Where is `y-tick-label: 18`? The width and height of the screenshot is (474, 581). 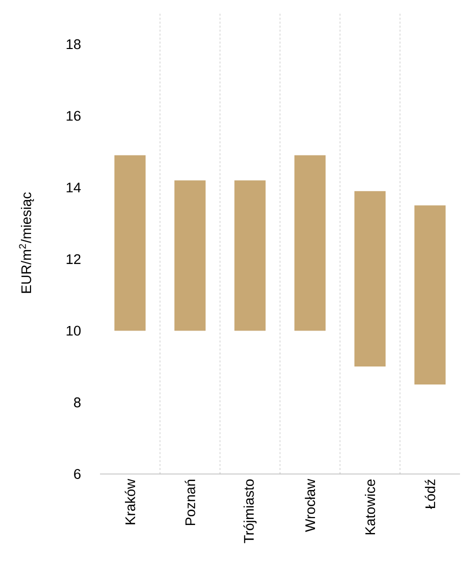 y-tick-label: 18 is located at coordinates (73, 44).